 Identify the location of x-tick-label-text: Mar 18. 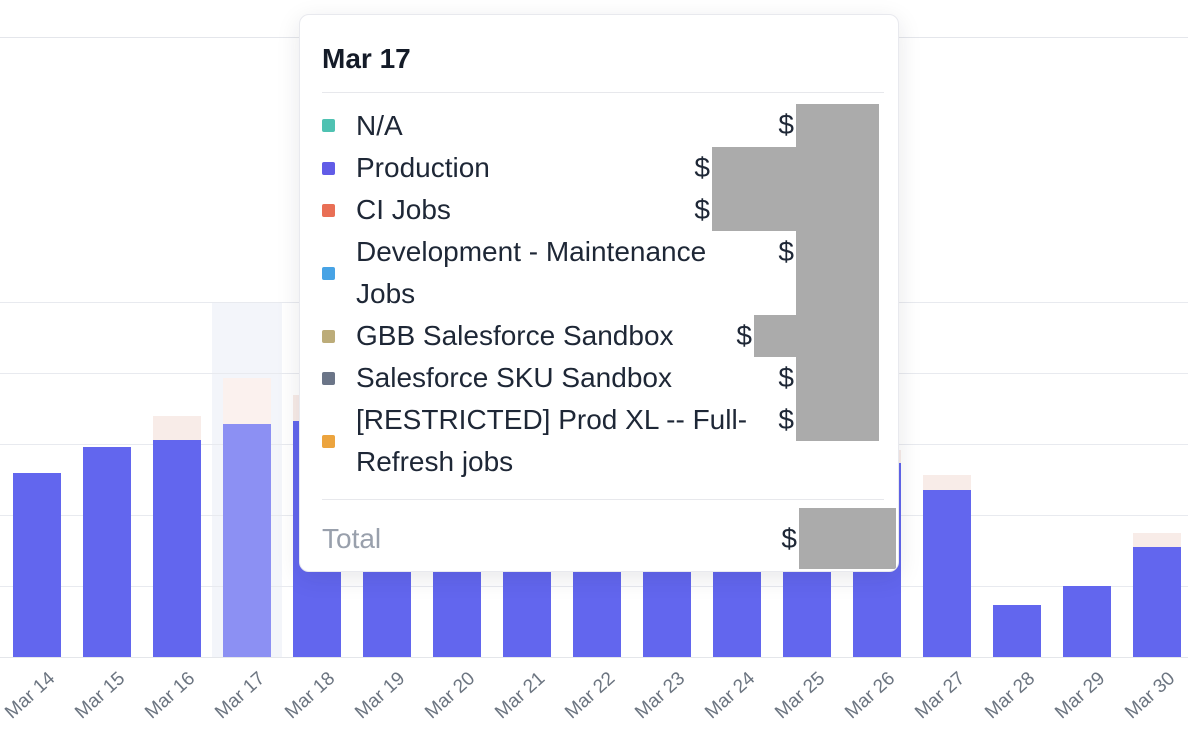
(310, 696).